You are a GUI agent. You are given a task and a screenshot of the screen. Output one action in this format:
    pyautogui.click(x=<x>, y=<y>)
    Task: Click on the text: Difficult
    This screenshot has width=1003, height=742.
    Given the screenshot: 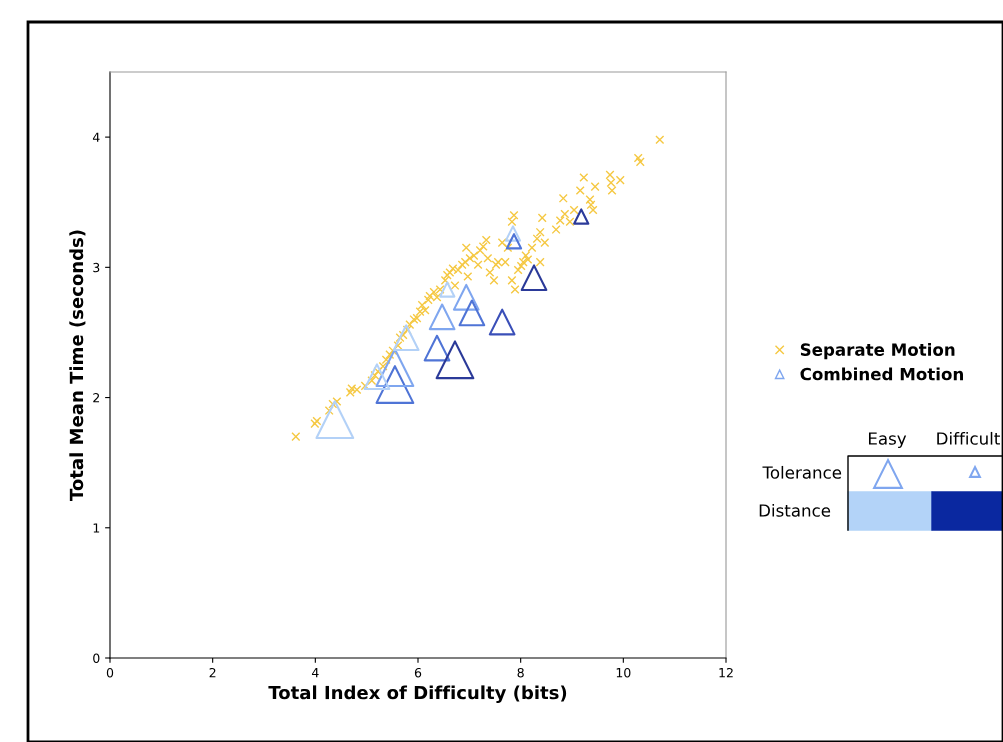 What is the action you would take?
    pyautogui.click(x=968, y=438)
    